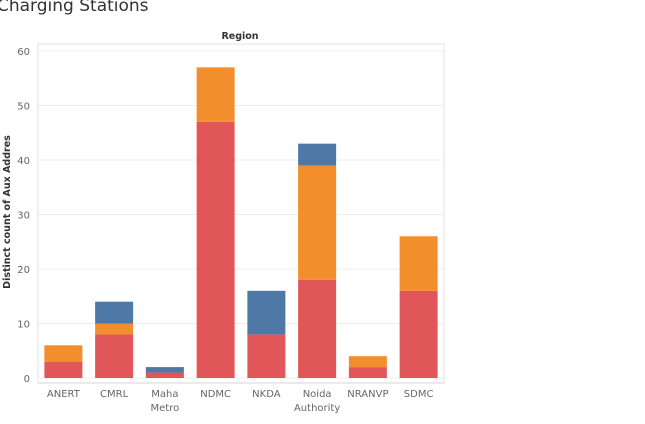 This screenshot has width=645, height=424. What do you see at coordinates (367, 394) in the screenshot?
I see `x-tick-label: NRANVP` at bounding box center [367, 394].